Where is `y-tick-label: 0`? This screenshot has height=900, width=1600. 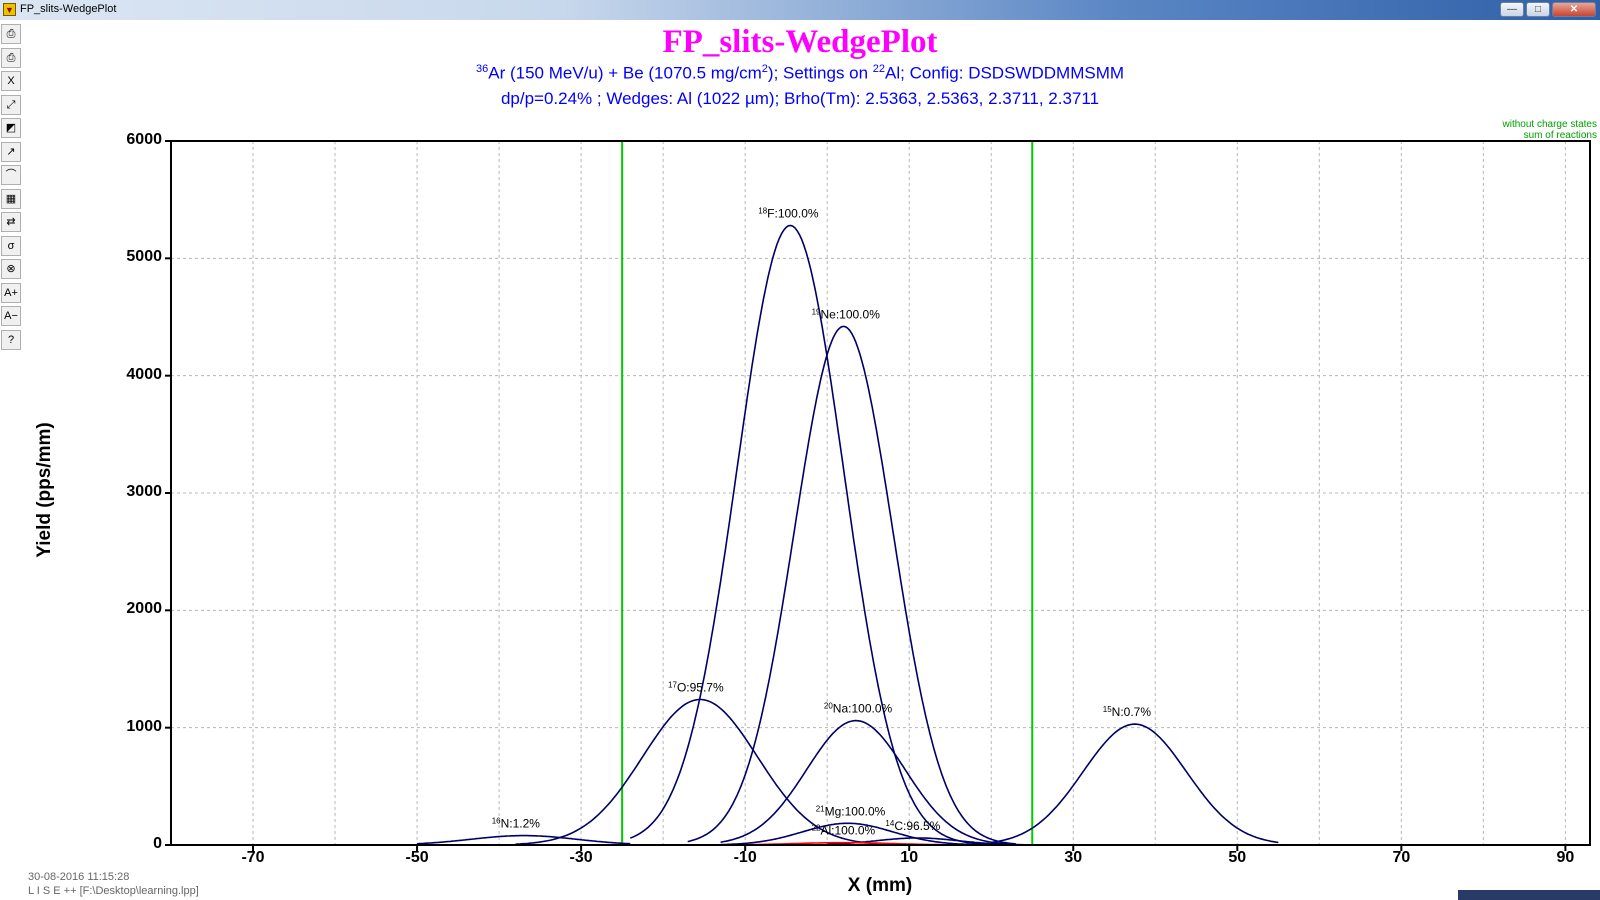 y-tick-label: 0 is located at coordinates (157, 843).